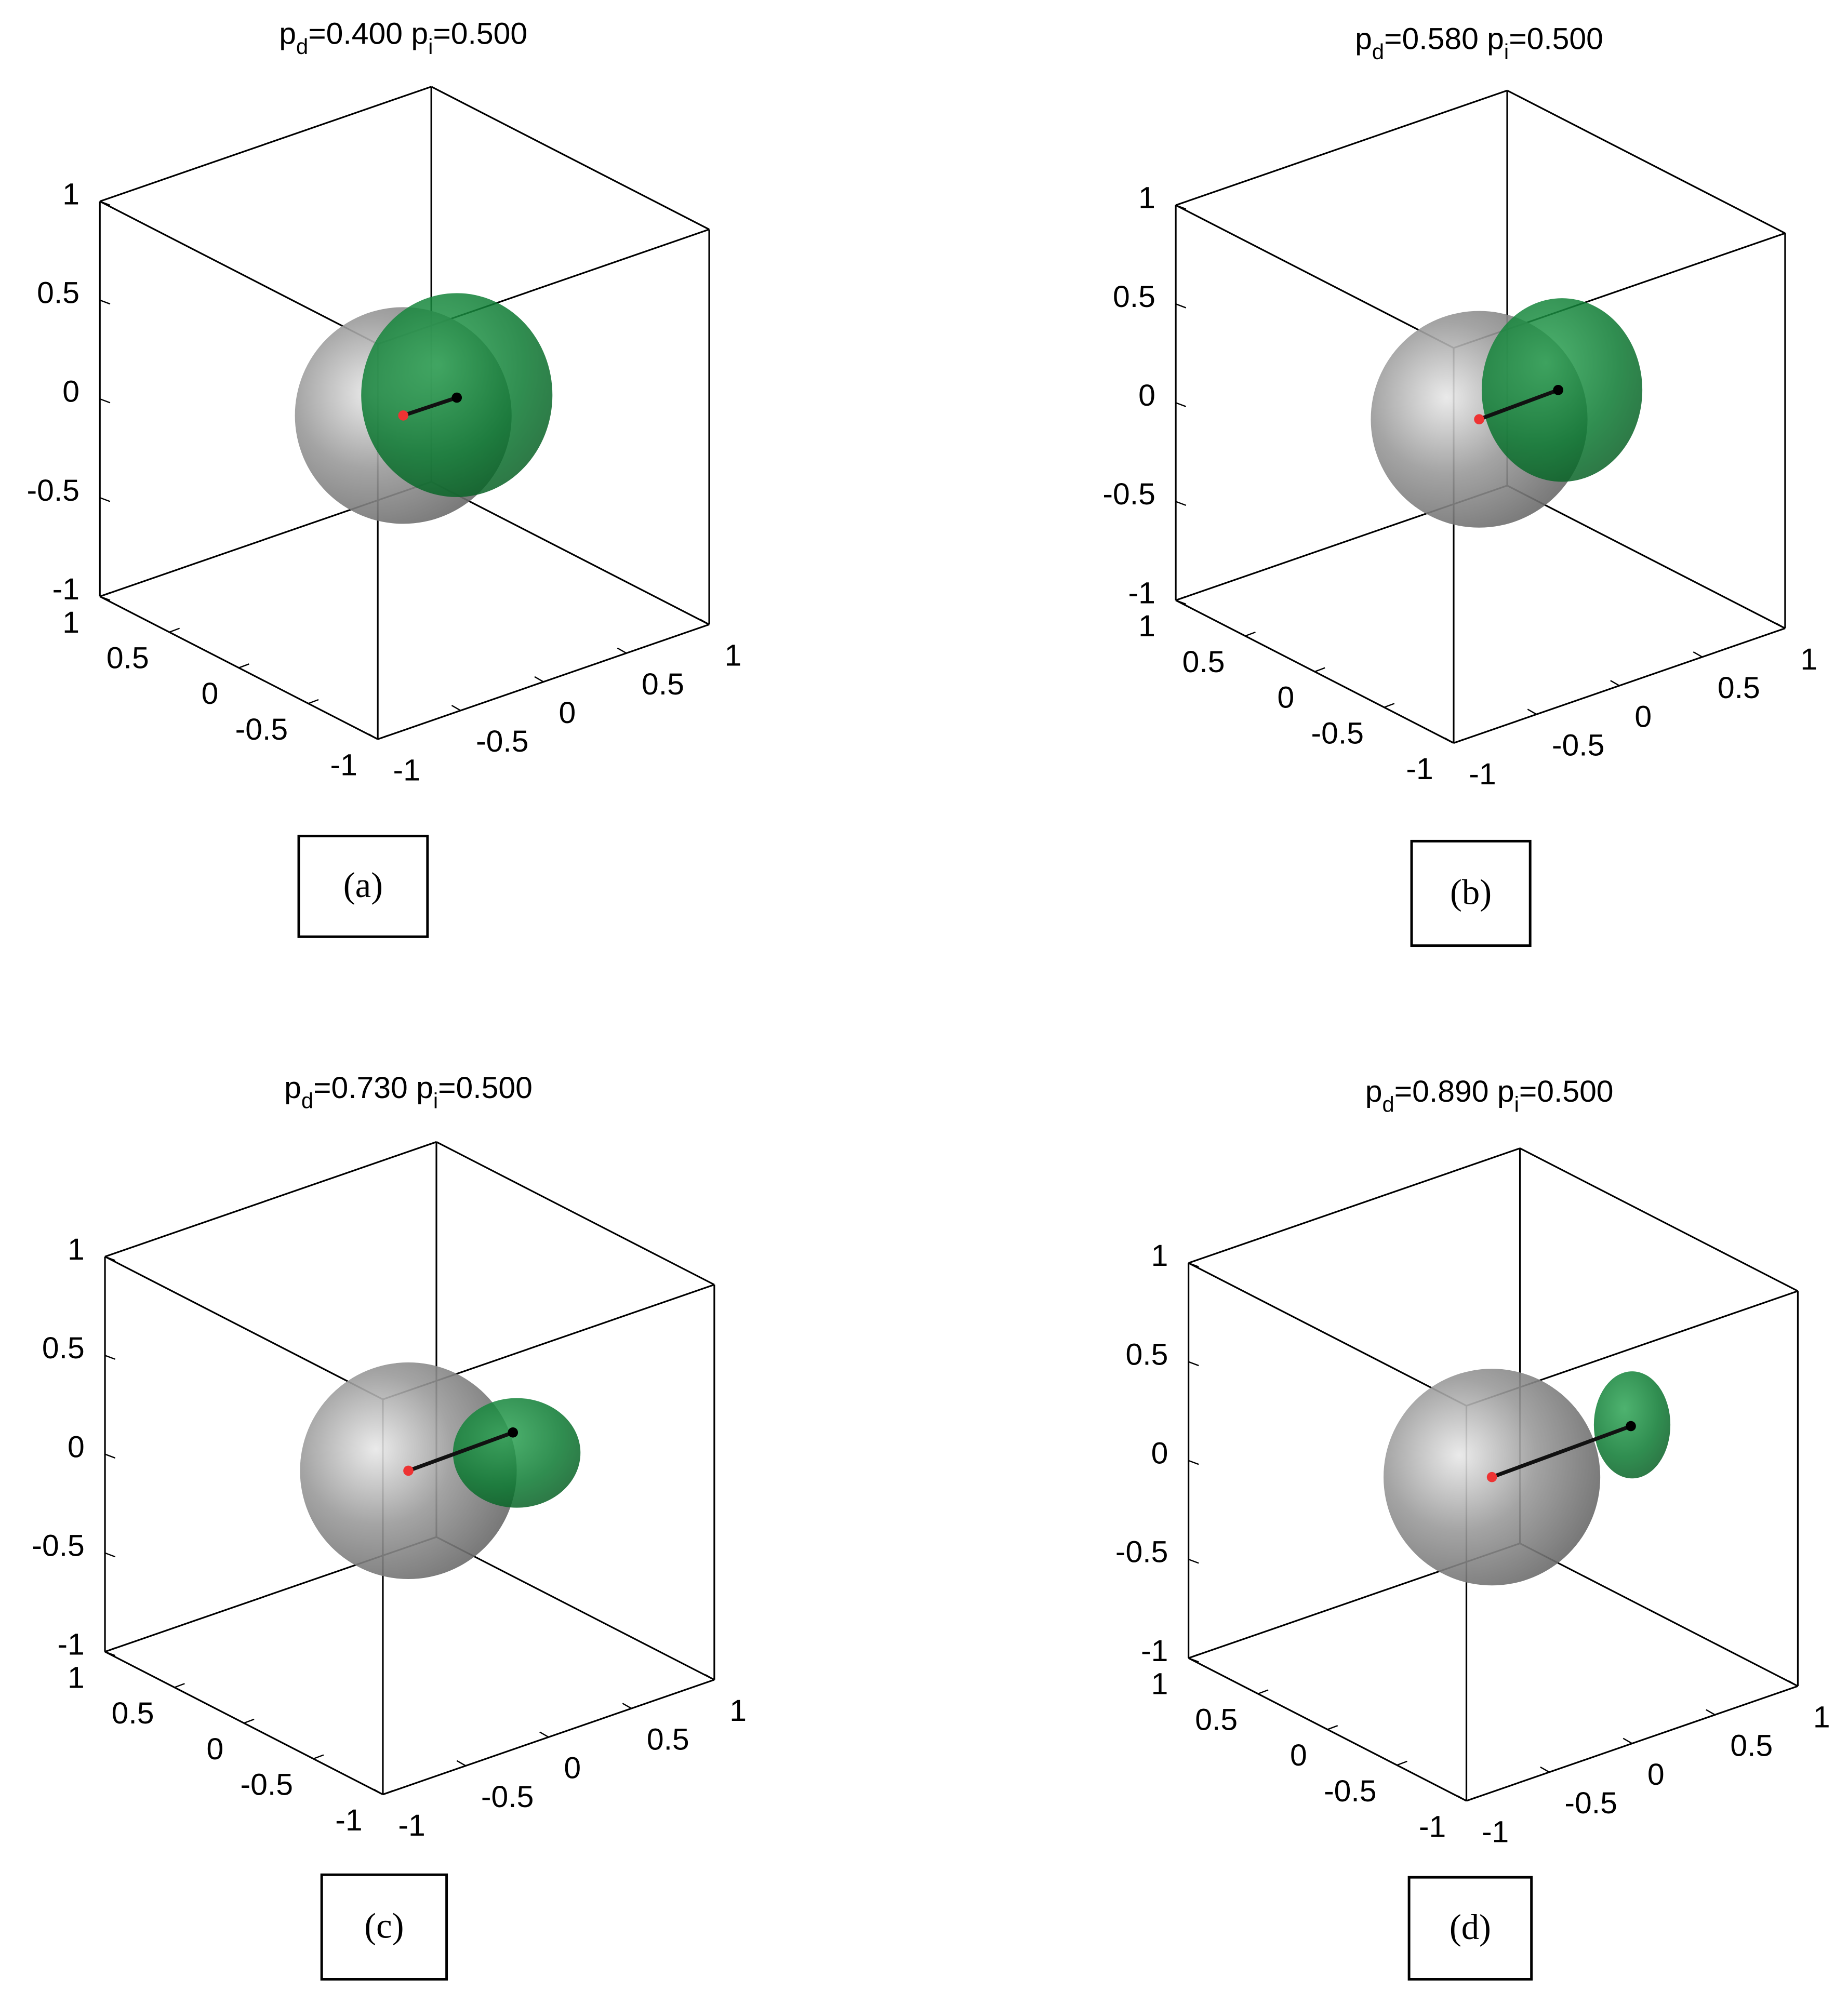 This screenshot has width=1848, height=1992. I want to click on label-box, so click(384, 1927).